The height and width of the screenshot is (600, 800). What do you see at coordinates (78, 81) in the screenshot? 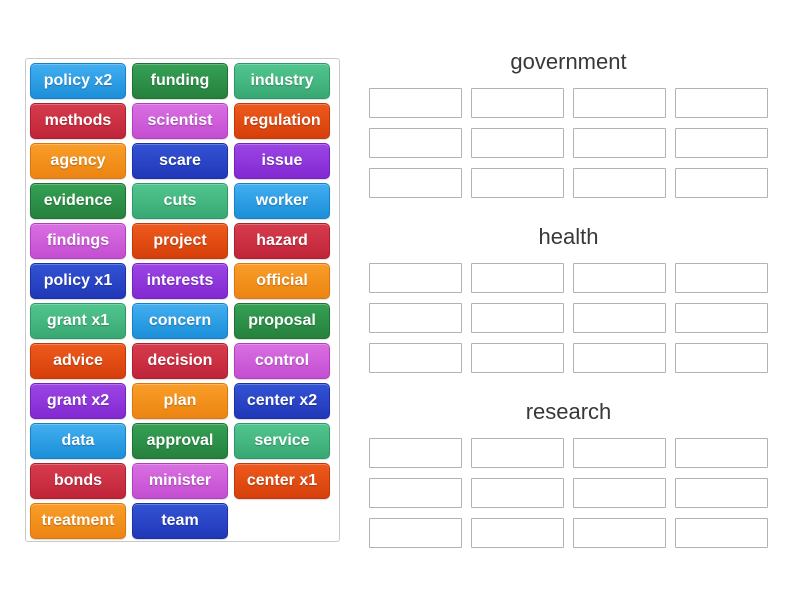
I see `word-tile-policy-x2: policy x2` at bounding box center [78, 81].